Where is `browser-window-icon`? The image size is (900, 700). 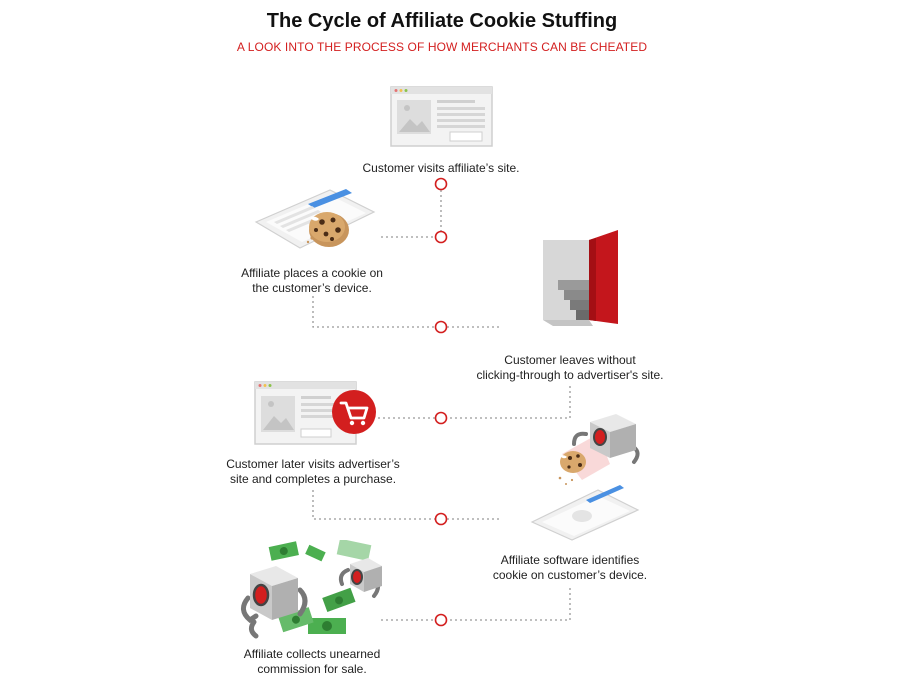 browser-window-icon is located at coordinates (441, 116).